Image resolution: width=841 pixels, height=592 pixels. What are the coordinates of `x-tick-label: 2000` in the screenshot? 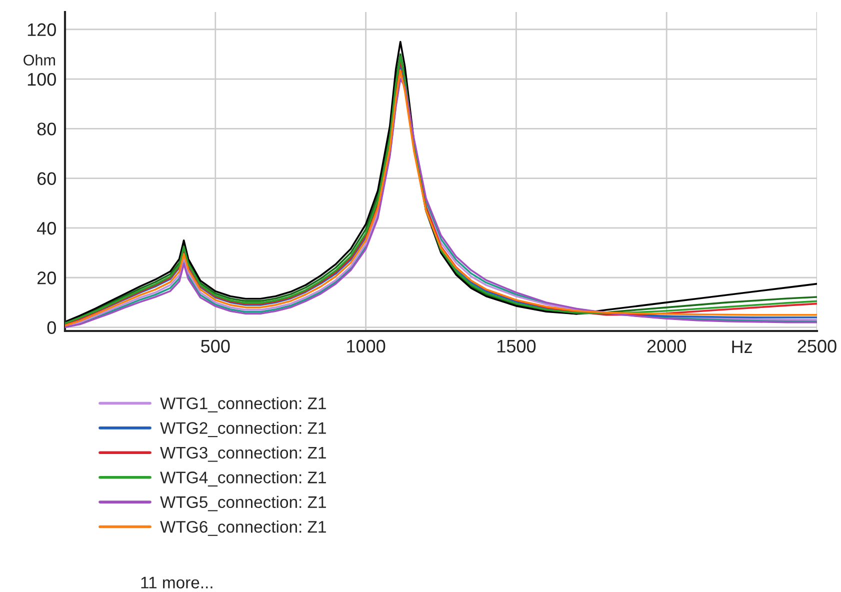 It's located at (666, 346).